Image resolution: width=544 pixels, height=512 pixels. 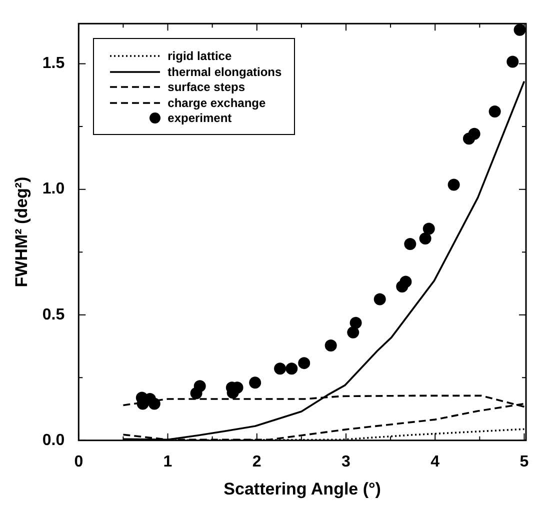 What do you see at coordinates (21, 232) in the screenshot?
I see `y-axis-title: FWHM² (deg²)` at bounding box center [21, 232].